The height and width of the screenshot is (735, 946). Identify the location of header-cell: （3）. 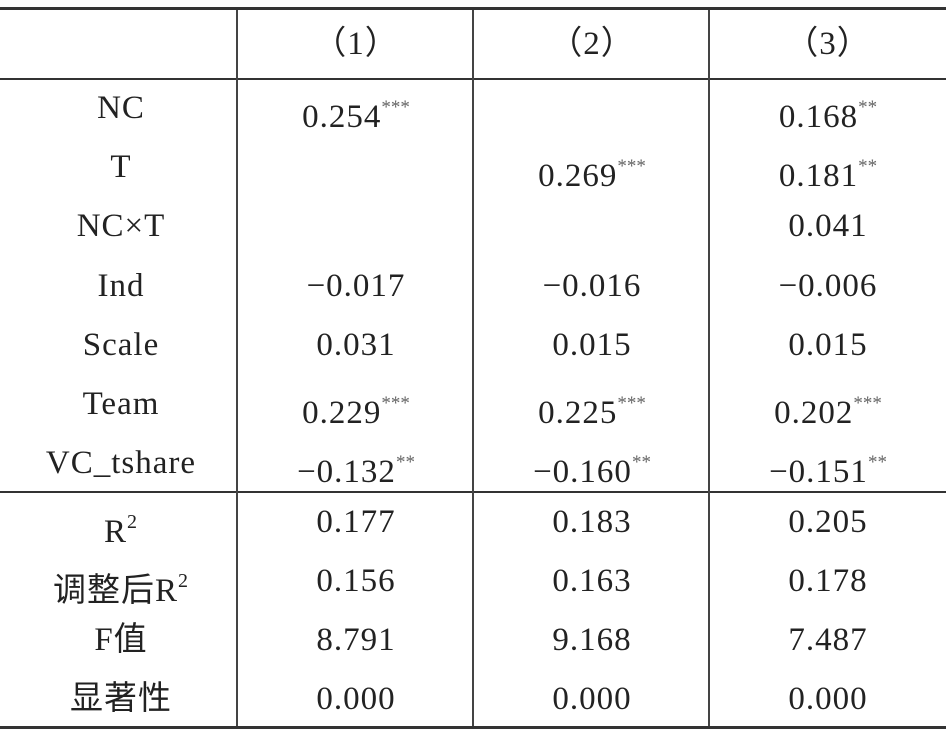
(828, 44).